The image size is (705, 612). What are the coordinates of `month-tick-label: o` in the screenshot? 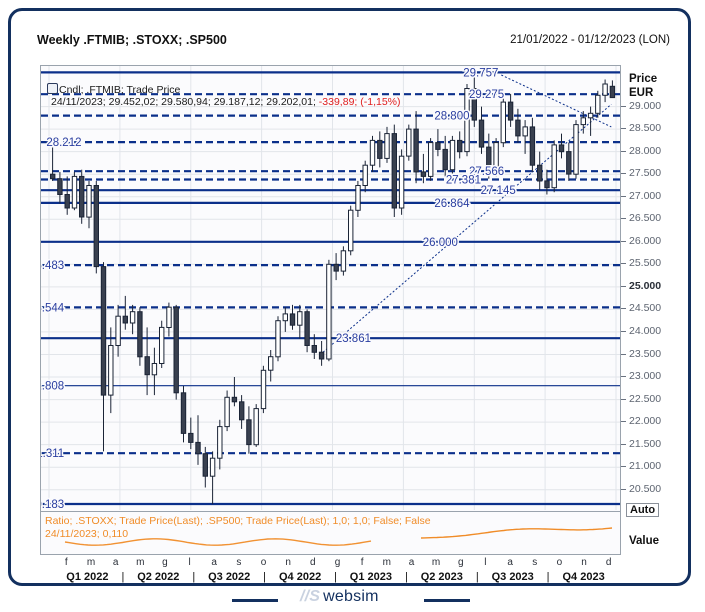 It's located at (559, 562).